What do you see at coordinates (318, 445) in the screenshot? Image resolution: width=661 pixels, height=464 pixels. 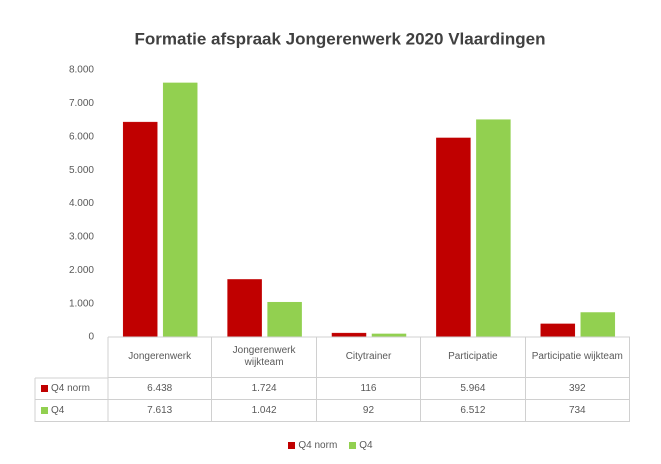 I see `legend-label: Q4 norm` at bounding box center [318, 445].